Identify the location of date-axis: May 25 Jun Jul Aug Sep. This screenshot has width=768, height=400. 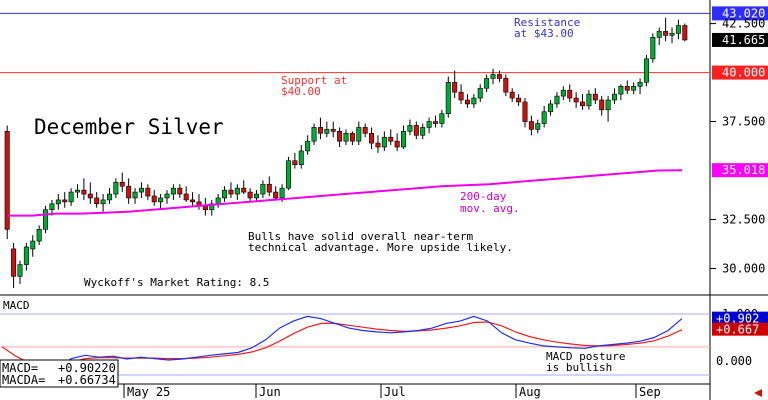
(392, 391).